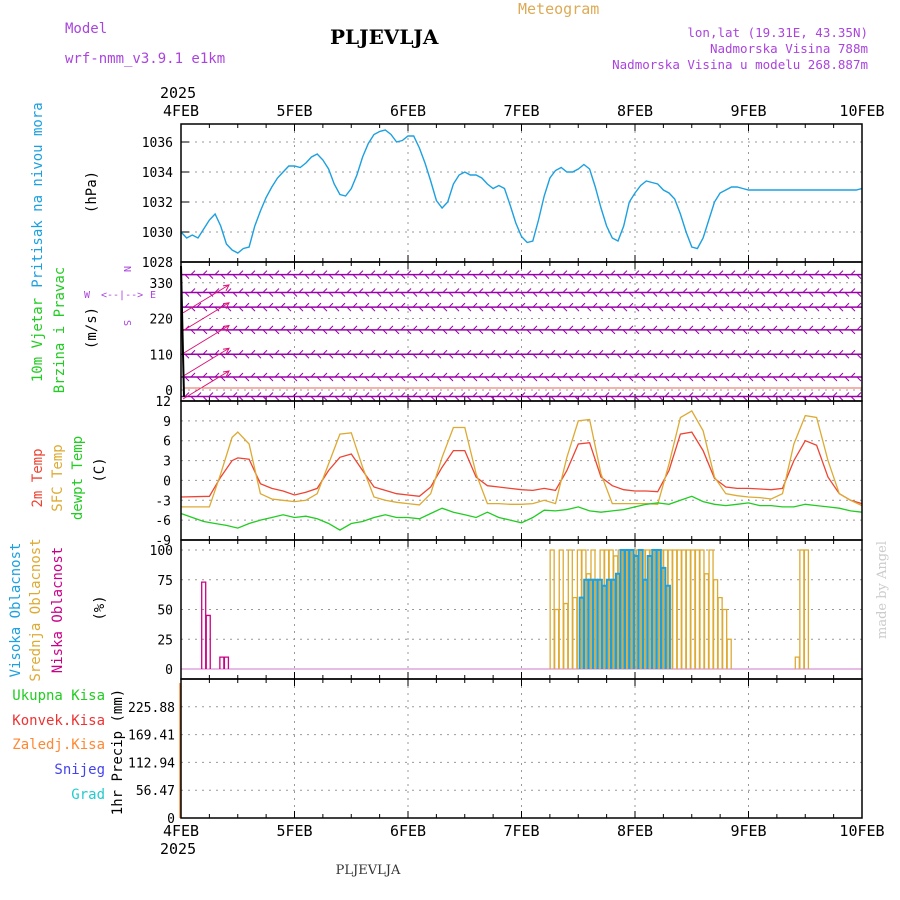  What do you see at coordinates (165, 640) in the screenshot?
I see `y-tick-label: 25` at bounding box center [165, 640].